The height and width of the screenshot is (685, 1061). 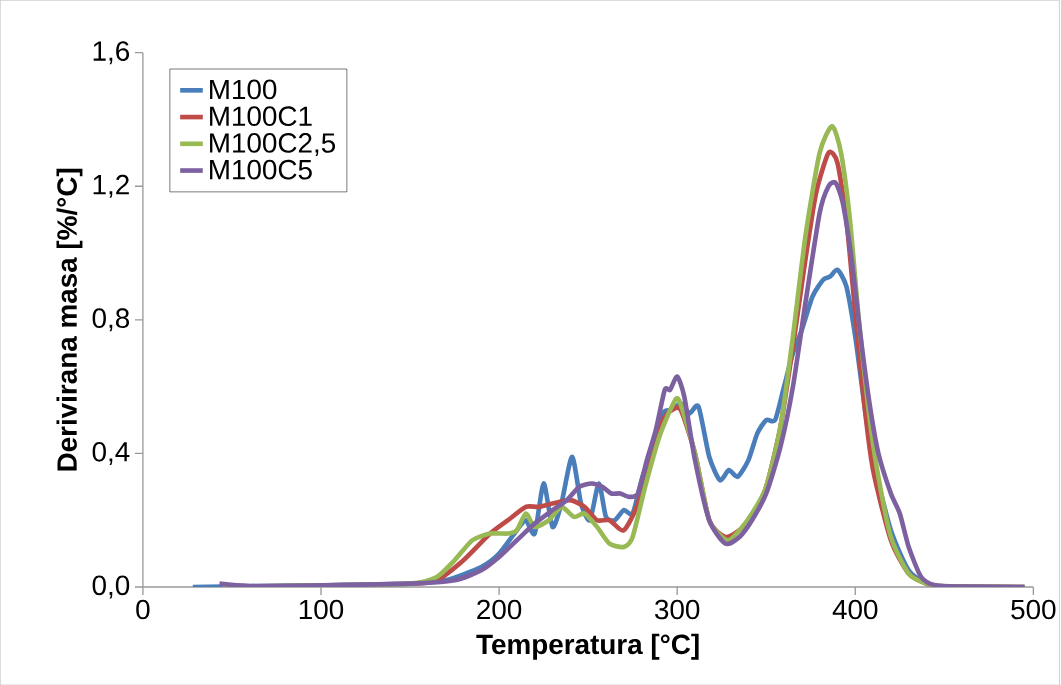 I want to click on y-tick-label: 1,6, so click(x=111, y=53).